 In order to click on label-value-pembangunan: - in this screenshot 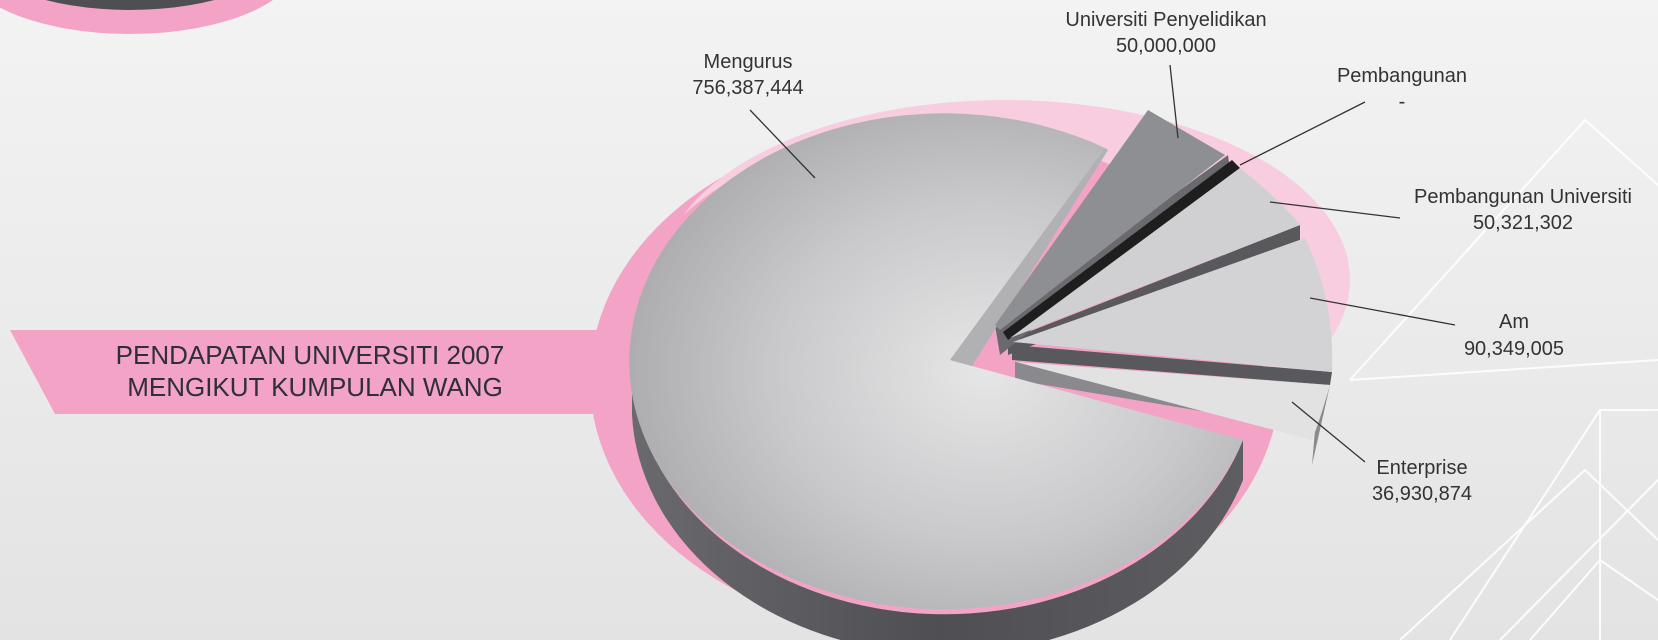, I will do `click(1402, 102)`.